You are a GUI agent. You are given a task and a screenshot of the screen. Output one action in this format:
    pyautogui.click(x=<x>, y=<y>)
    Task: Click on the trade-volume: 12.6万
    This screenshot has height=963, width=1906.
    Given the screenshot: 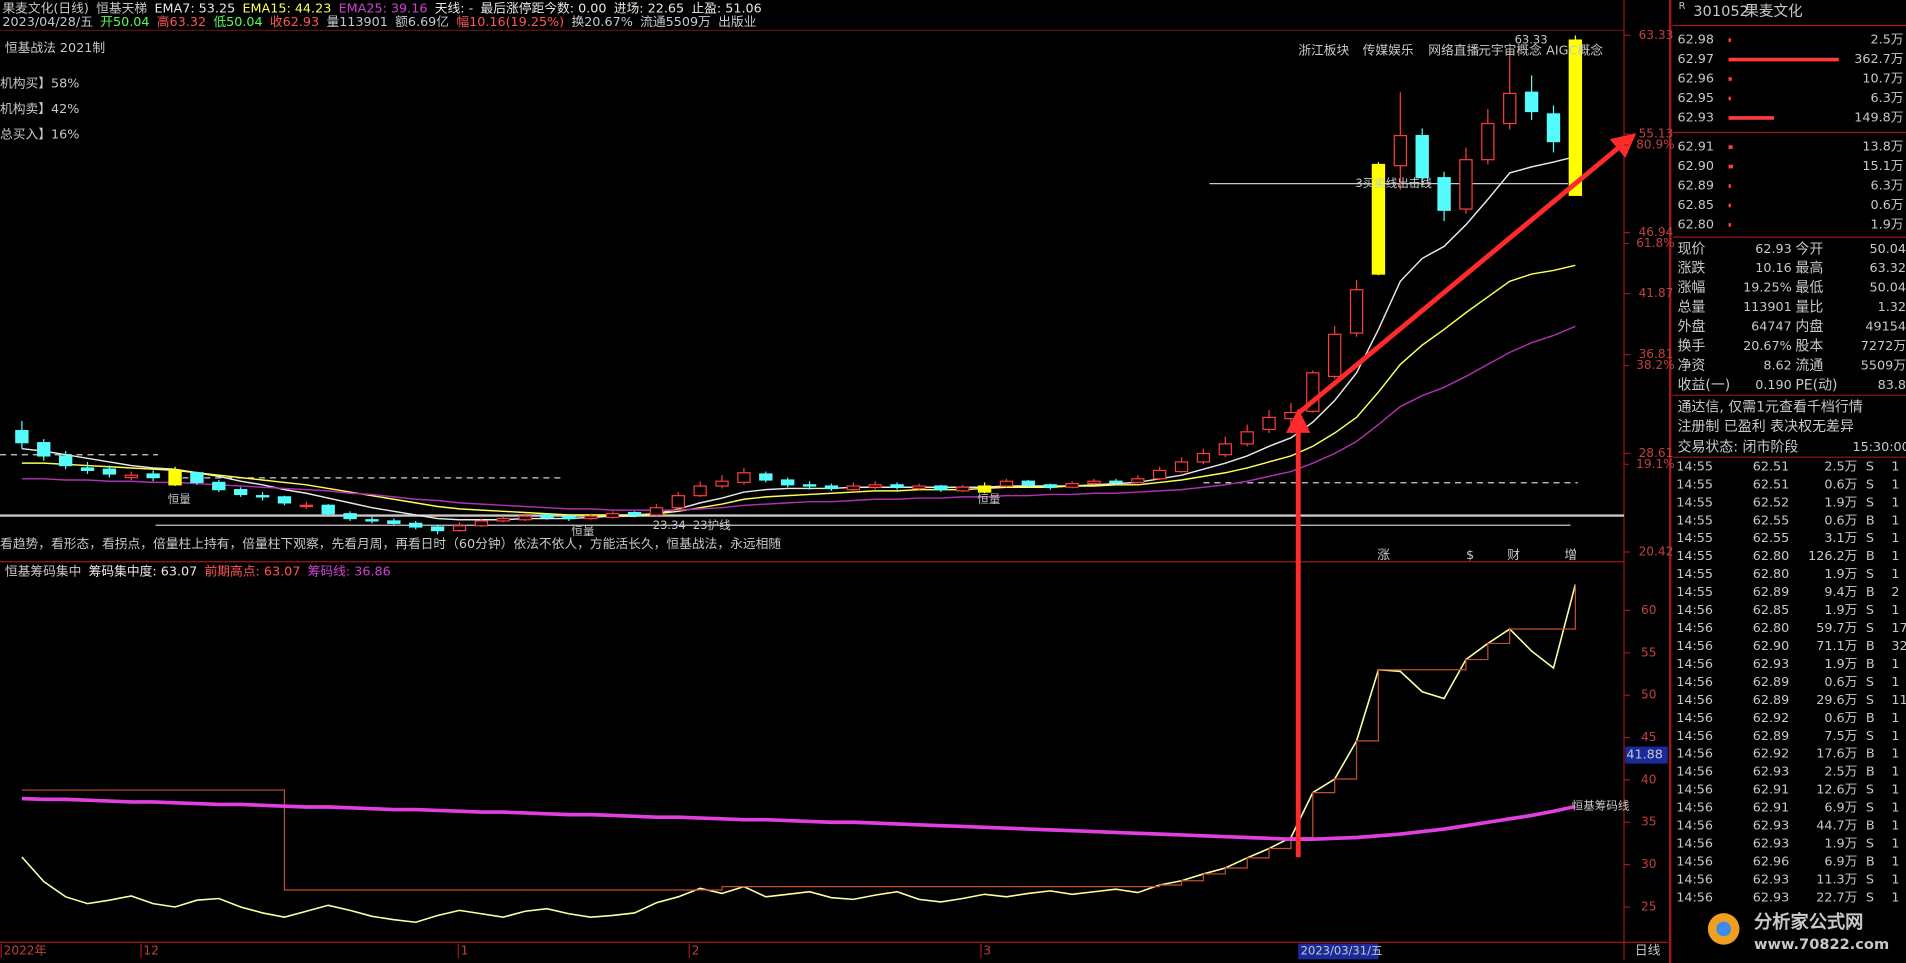 What is the action you would take?
    pyautogui.click(x=1836, y=790)
    